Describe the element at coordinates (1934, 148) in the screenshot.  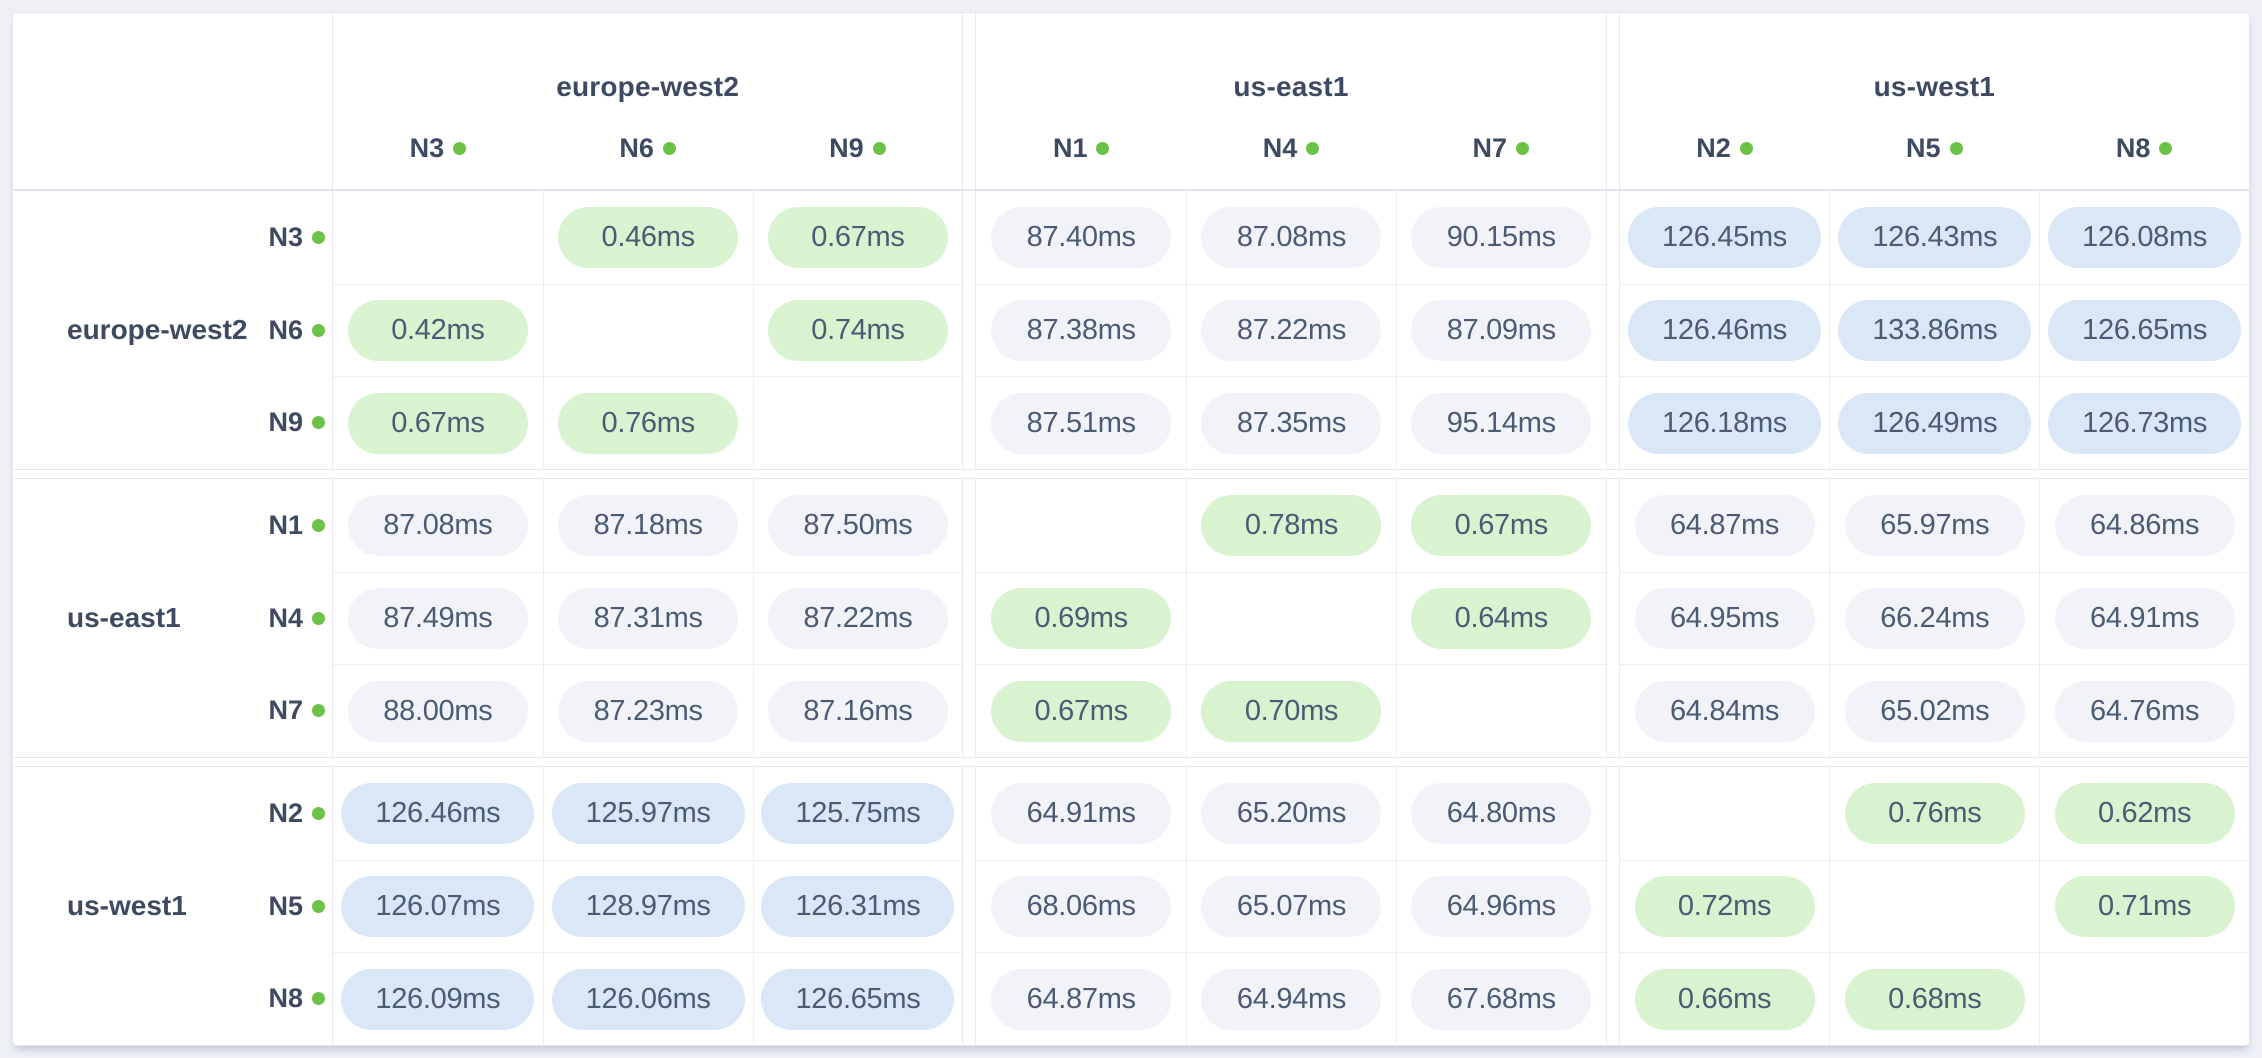
I see `column-node-header: N5` at that location.